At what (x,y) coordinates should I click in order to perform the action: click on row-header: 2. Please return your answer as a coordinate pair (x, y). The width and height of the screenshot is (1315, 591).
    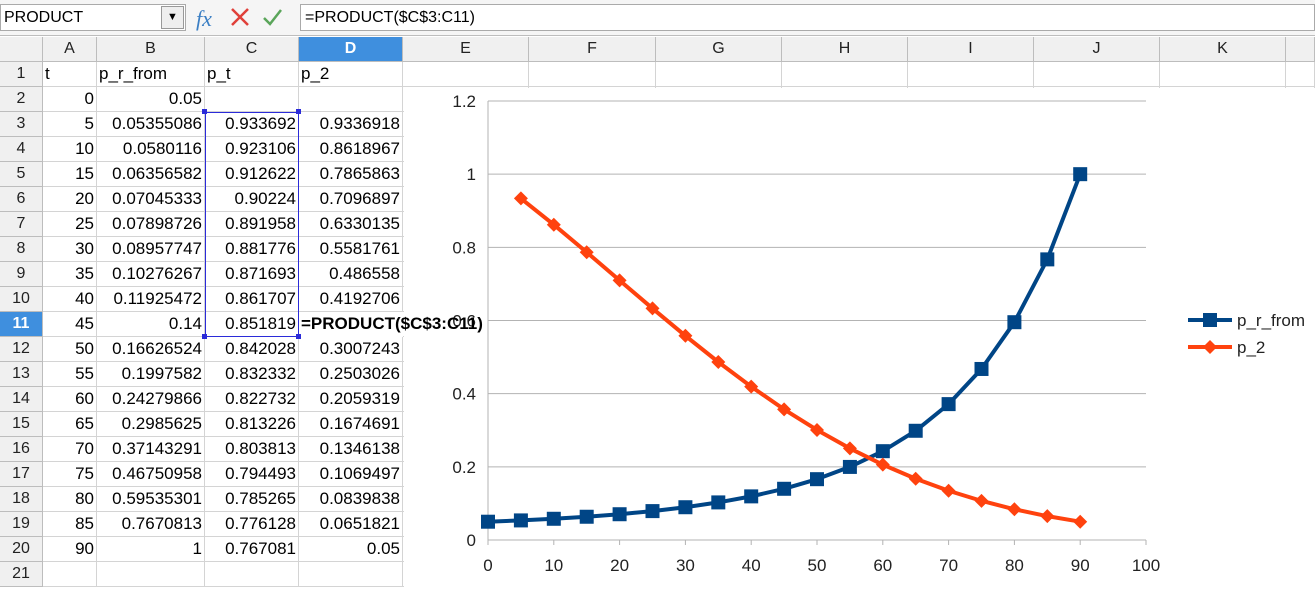
    Looking at the image, I should click on (21, 99).